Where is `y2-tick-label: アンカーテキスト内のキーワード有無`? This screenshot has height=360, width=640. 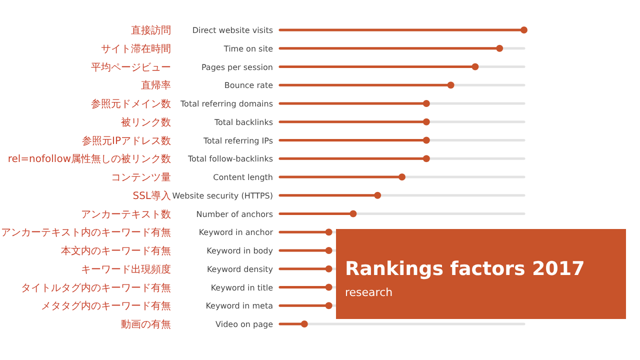
y2-tick-label: アンカーテキスト内のキーワード有無 is located at coordinates (86, 232).